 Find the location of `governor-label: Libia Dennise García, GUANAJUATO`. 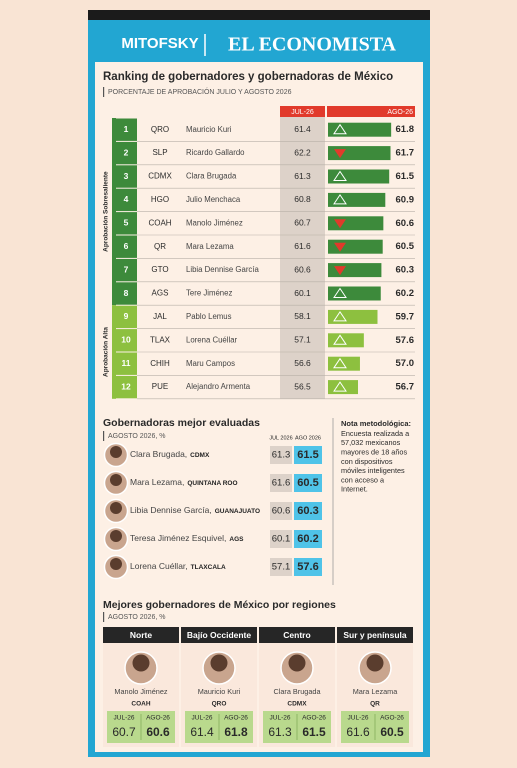

governor-label: Libia Dennise García, GUANAJUATO is located at coordinates (195, 510).